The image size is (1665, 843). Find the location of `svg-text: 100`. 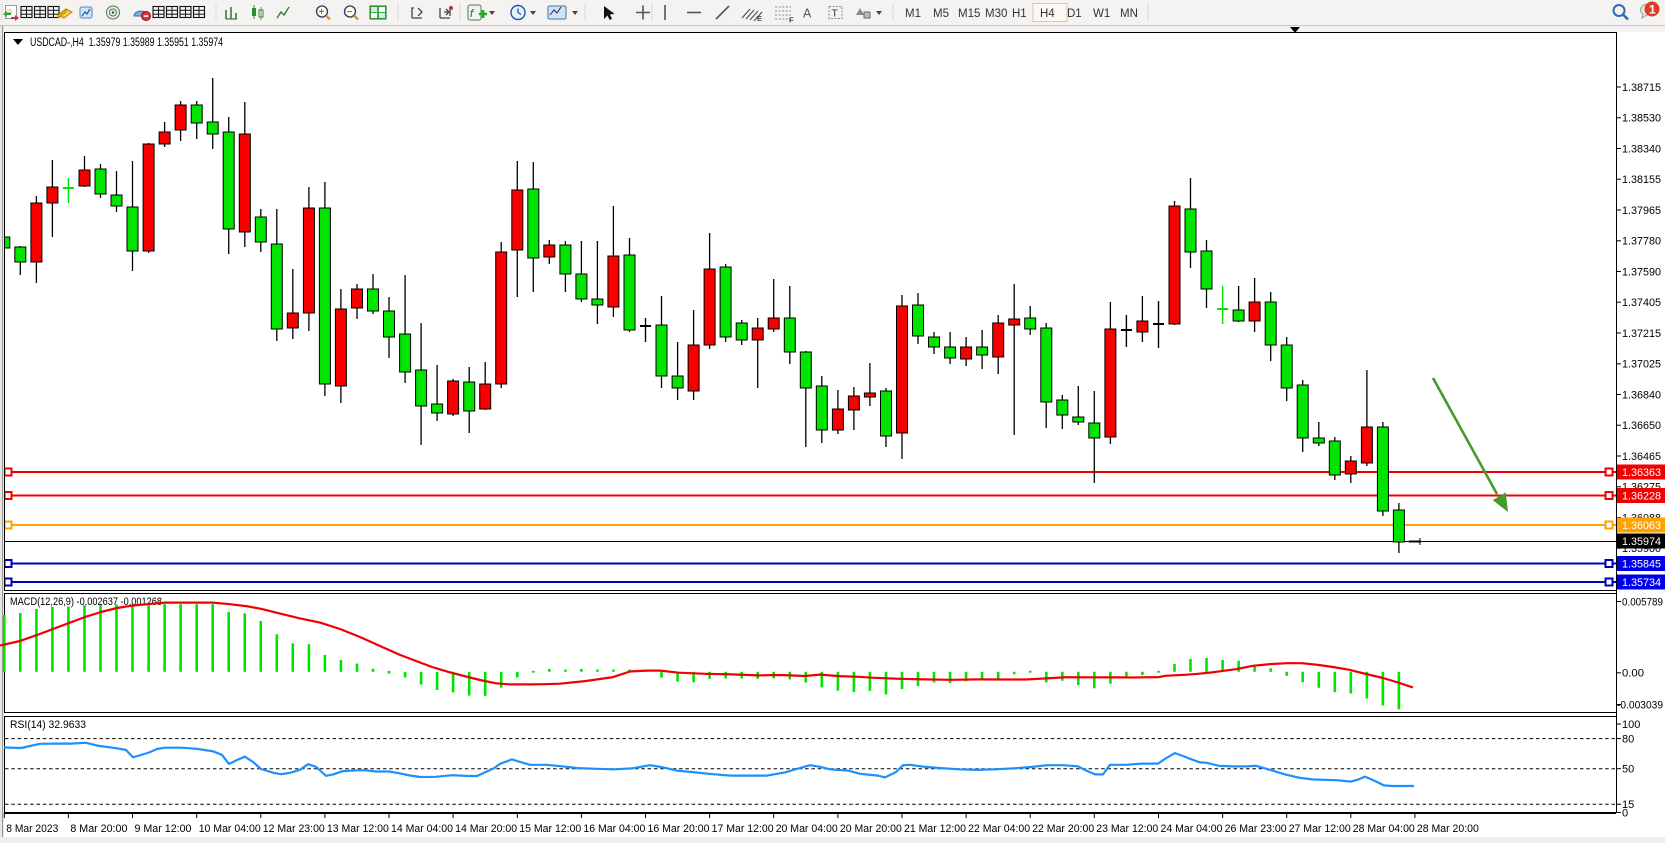

svg-text: 100 is located at coordinates (1631, 725).